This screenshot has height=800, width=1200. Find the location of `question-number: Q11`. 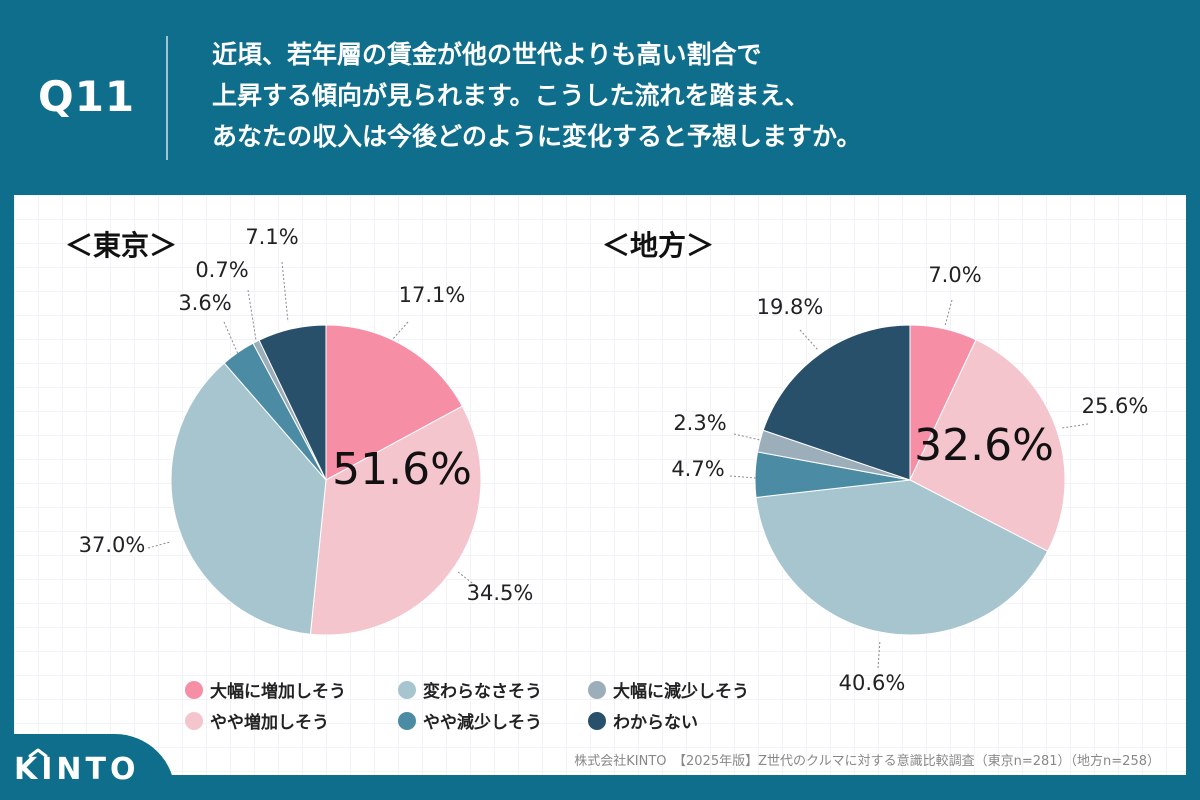

question-number: Q11 is located at coordinates (87, 96).